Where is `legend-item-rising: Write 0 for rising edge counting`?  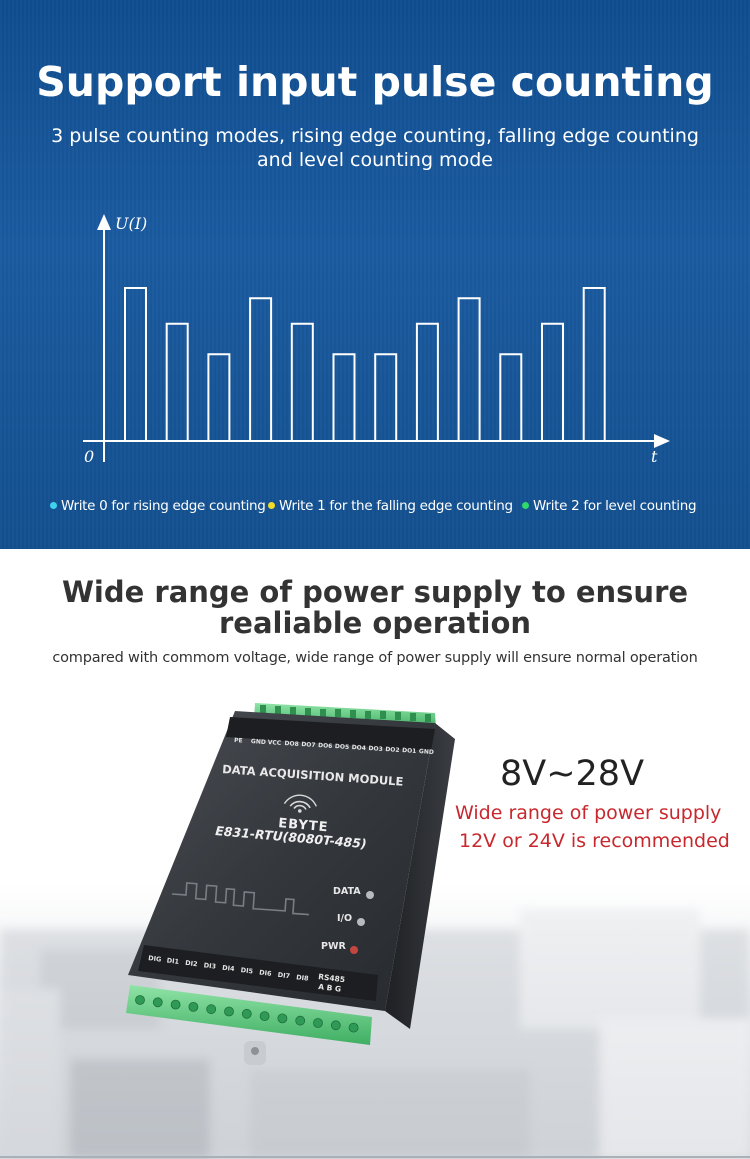
legend-item-rising: Write 0 for rising edge counting is located at coordinates (158, 506).